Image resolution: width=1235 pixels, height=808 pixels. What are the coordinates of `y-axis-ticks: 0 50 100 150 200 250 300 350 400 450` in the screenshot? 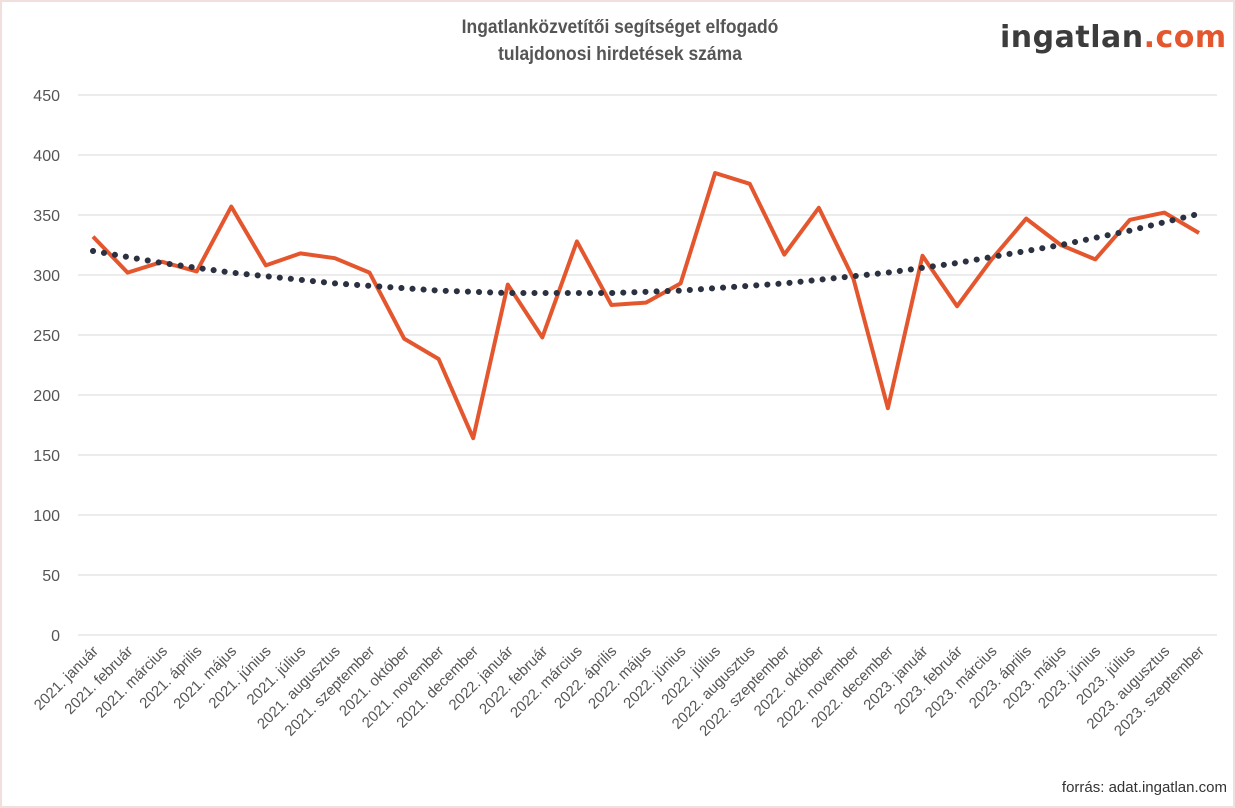 It's located at (46, 366).